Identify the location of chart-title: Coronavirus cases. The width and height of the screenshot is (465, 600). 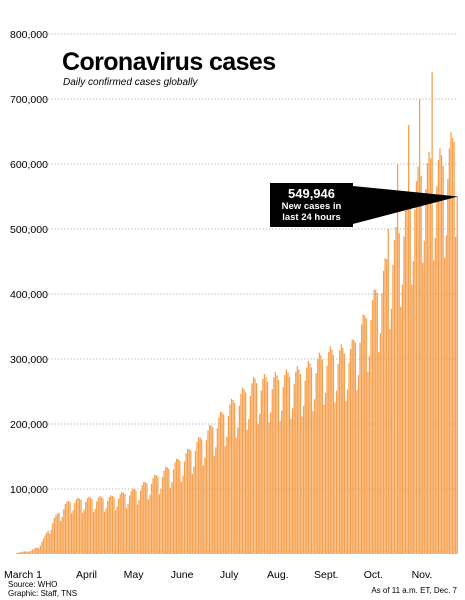
(169, 62).